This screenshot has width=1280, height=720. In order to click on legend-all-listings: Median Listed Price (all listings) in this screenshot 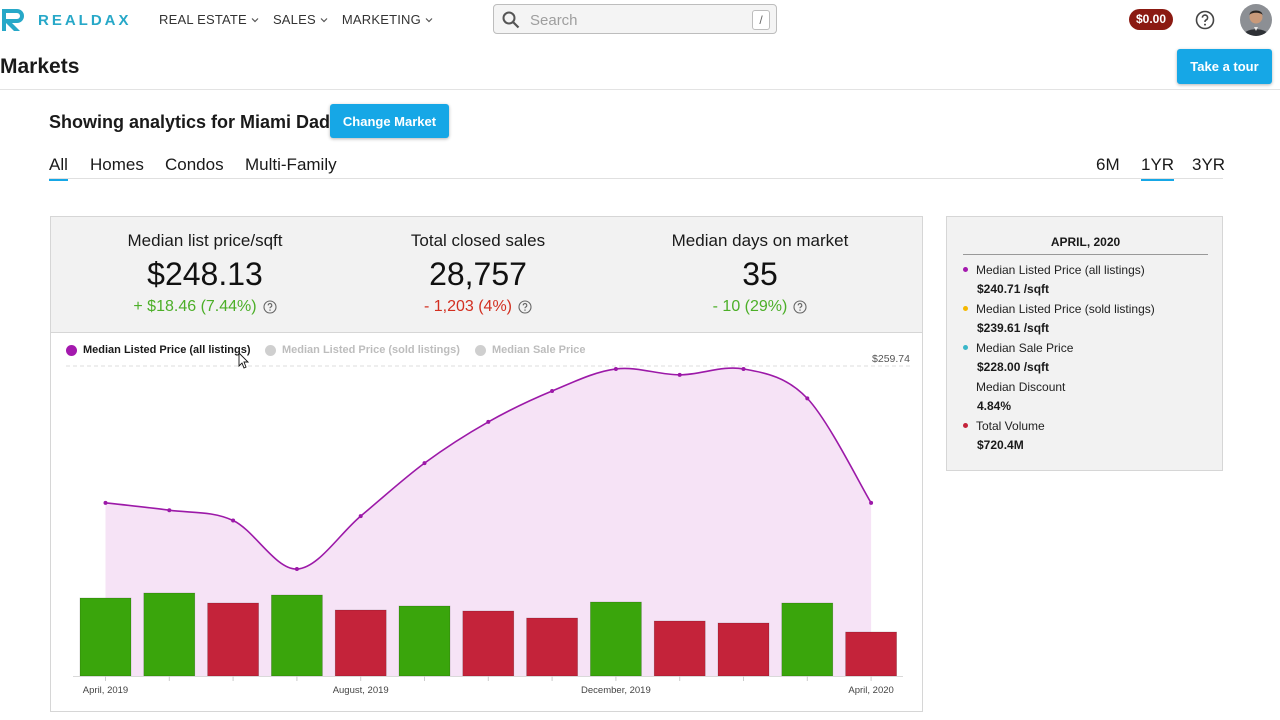, I will do `click(158, 350)`.